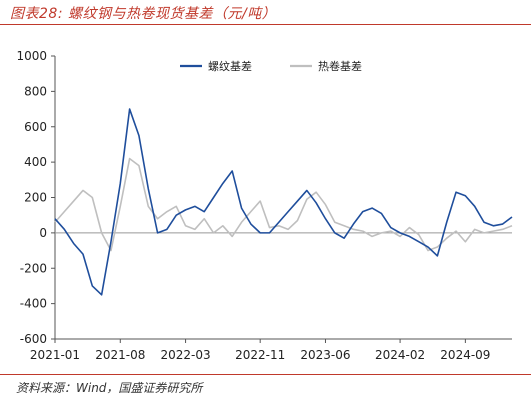  What do you see at coordinates (230, 66) in the screenshot?
I see `legend-label-rebar: 螺纹基差` at bounding box center [230, 66].